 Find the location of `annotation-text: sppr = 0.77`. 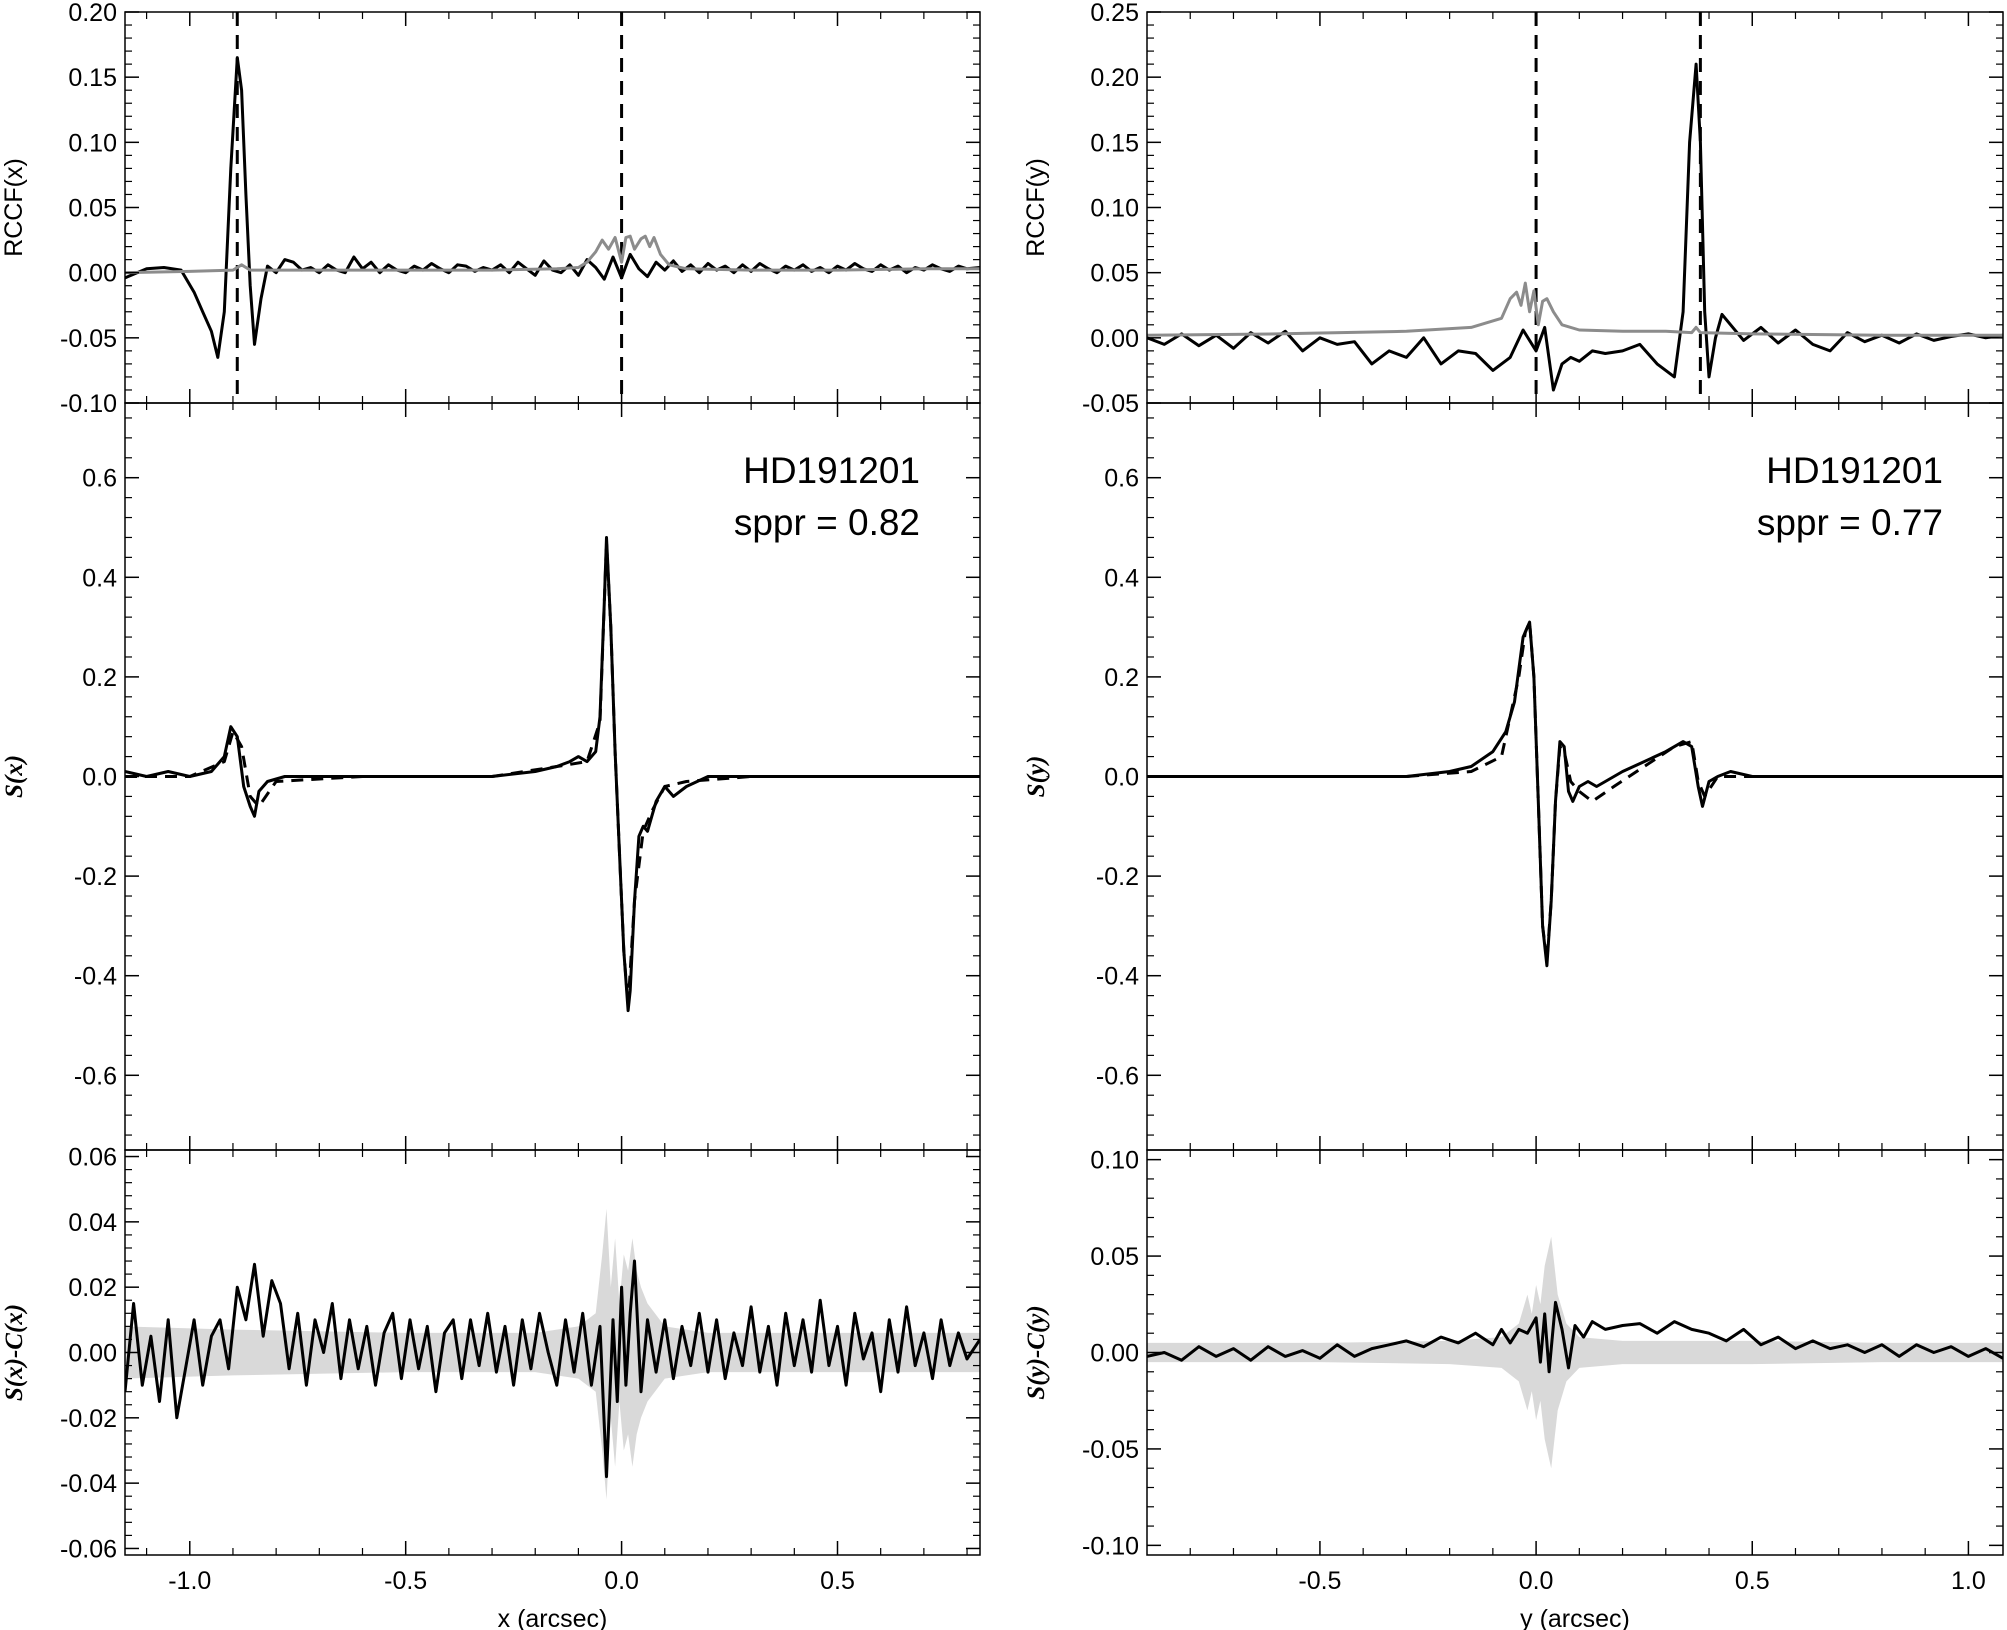

annotation-text: sppr = 0.77 is located at coordinates (1850, 522).